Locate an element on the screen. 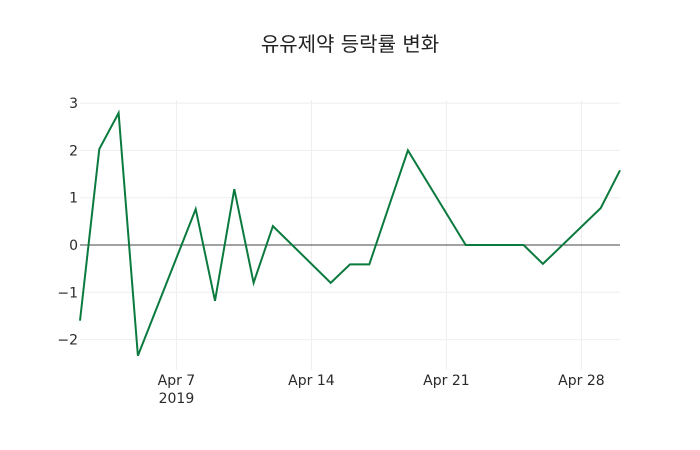  x-tick-label: Apr 7 is located at coordinates (177, 381).